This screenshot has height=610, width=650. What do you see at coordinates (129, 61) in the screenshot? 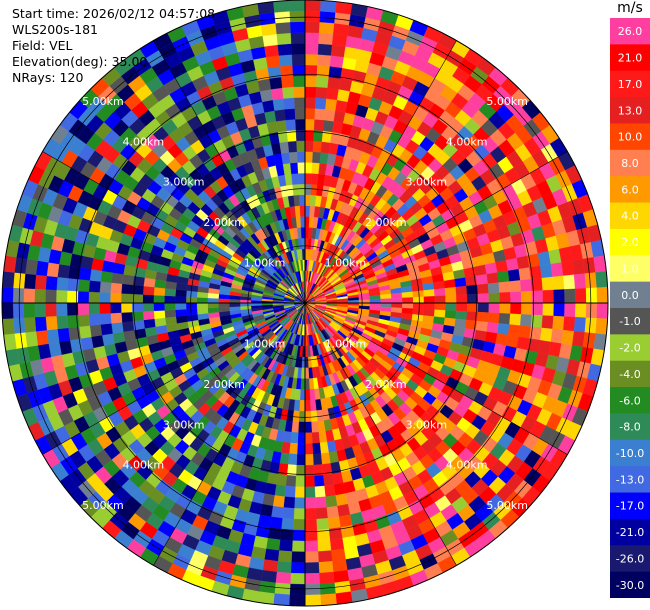
I see `elevation-value: 35.00` at bounding box center [129, 61].